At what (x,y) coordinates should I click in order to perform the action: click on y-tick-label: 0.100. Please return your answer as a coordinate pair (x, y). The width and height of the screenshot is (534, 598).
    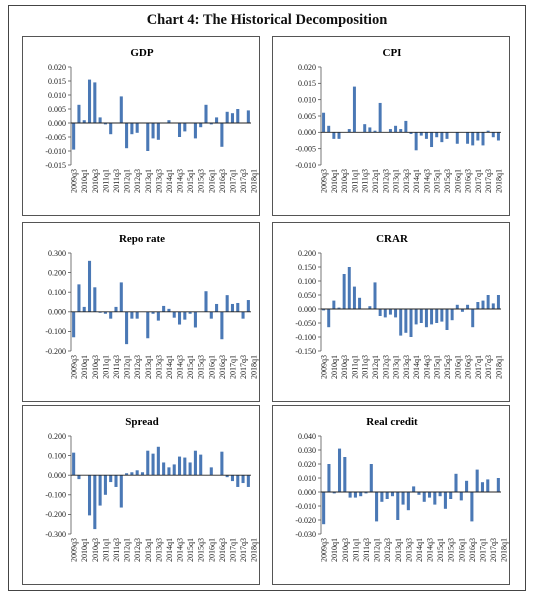
    Looking at the image, I should click on (307, 281).